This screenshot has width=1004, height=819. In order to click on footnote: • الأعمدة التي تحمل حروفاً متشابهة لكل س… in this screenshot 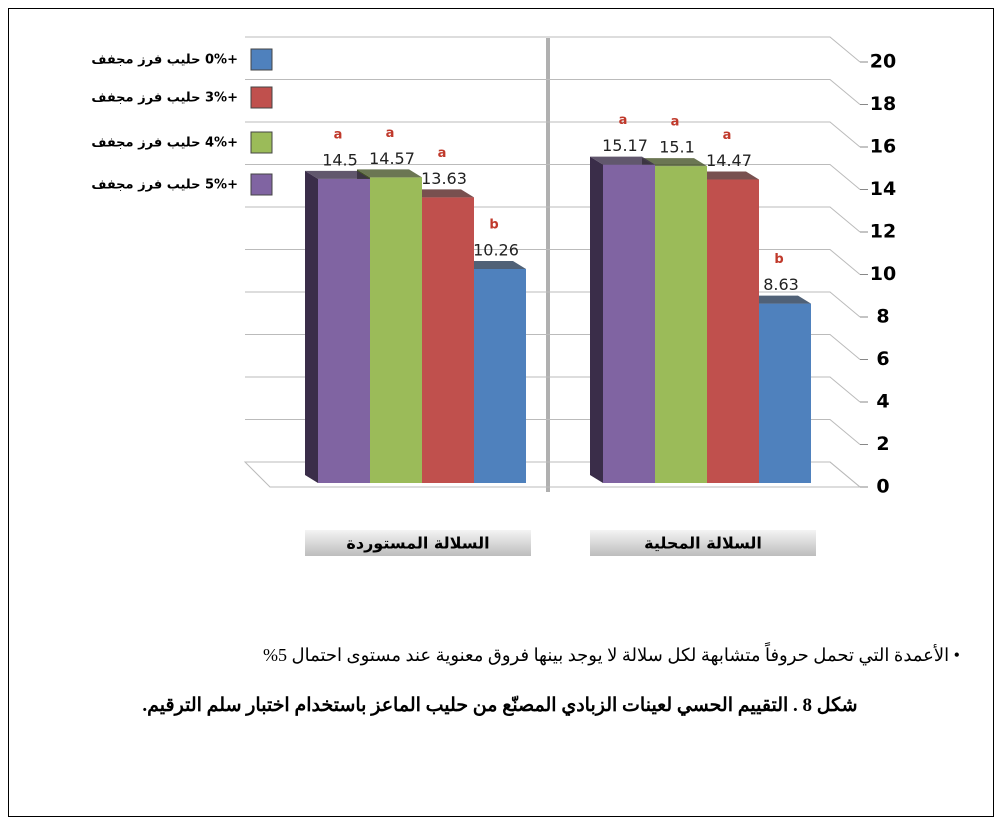, I will do `click(611, 655)`.